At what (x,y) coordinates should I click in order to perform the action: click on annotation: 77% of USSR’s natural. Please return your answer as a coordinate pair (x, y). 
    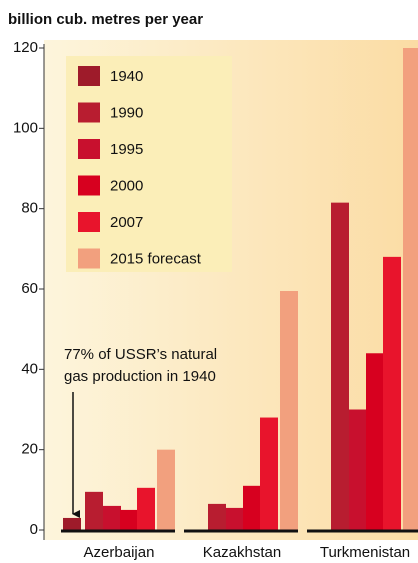
    Looking at the image, I should click on (140, 354).